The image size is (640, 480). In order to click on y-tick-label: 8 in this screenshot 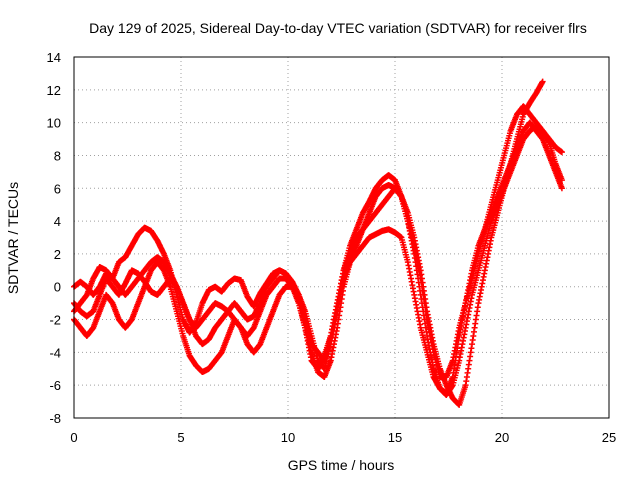, I will do `click(57, 155)`.